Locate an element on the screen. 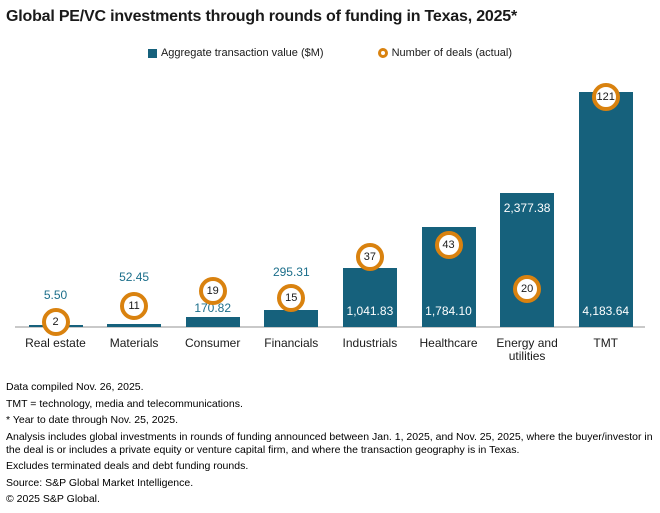 The height and width of the screenshot is (513, 660). legend-item-transaction-value: Aggregate transaction value ($M) is located at coordinates (235, 53).